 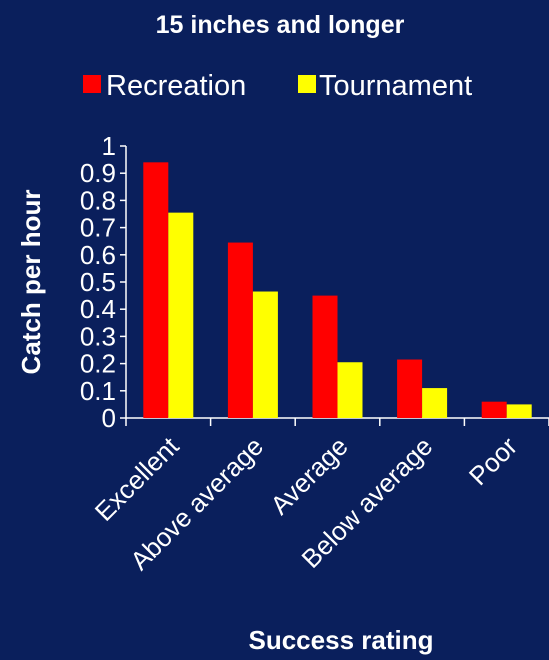 What do you see at coordinates (181, 315) in the screenshot?
I see `bar-tournament-excellent` at bounding box center [181, 315].